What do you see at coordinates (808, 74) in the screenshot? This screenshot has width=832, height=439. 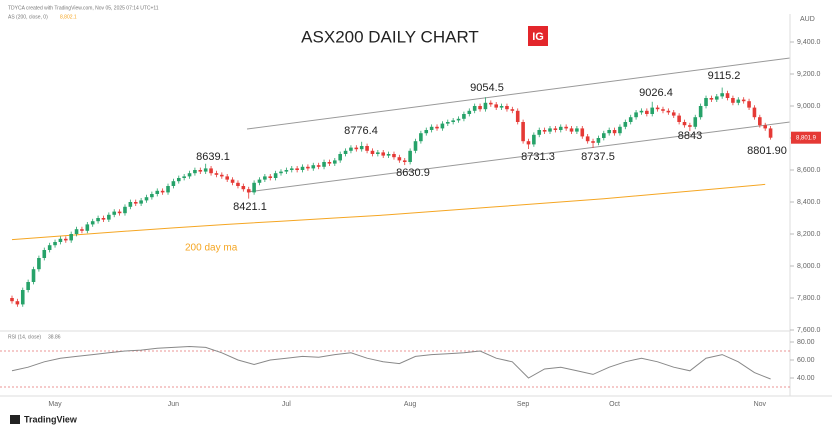 I see `y-tick-label: 9,200.0` at bounding box center [808, 74].